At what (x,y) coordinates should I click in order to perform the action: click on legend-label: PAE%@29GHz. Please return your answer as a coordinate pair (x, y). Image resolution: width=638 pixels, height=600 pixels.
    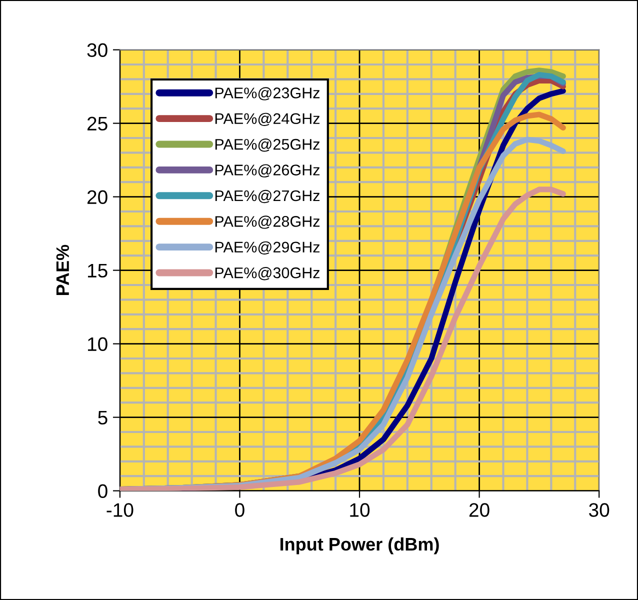
    Looking at the image, I should click on (267, 248).